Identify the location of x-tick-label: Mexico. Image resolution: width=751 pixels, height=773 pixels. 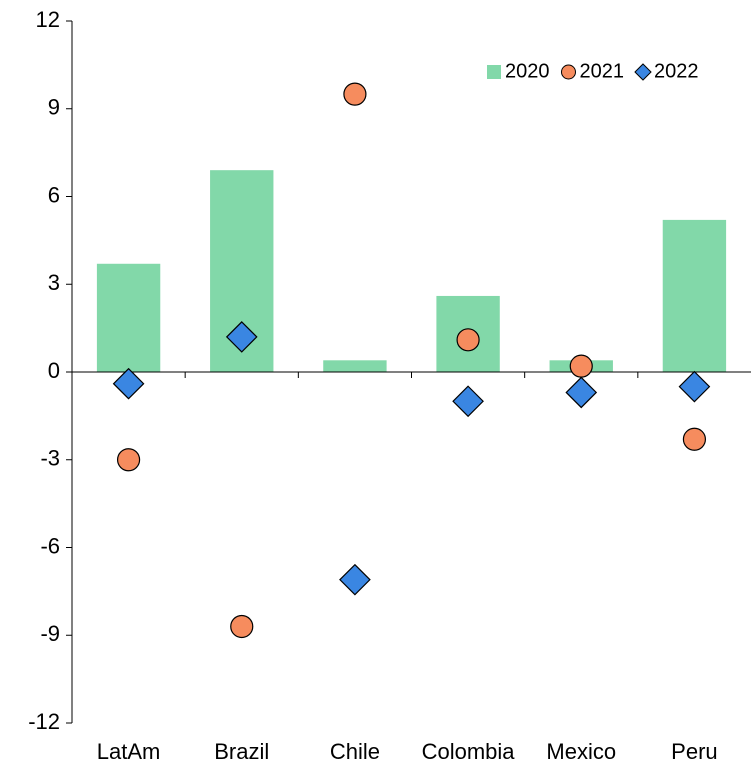
(581, 751).